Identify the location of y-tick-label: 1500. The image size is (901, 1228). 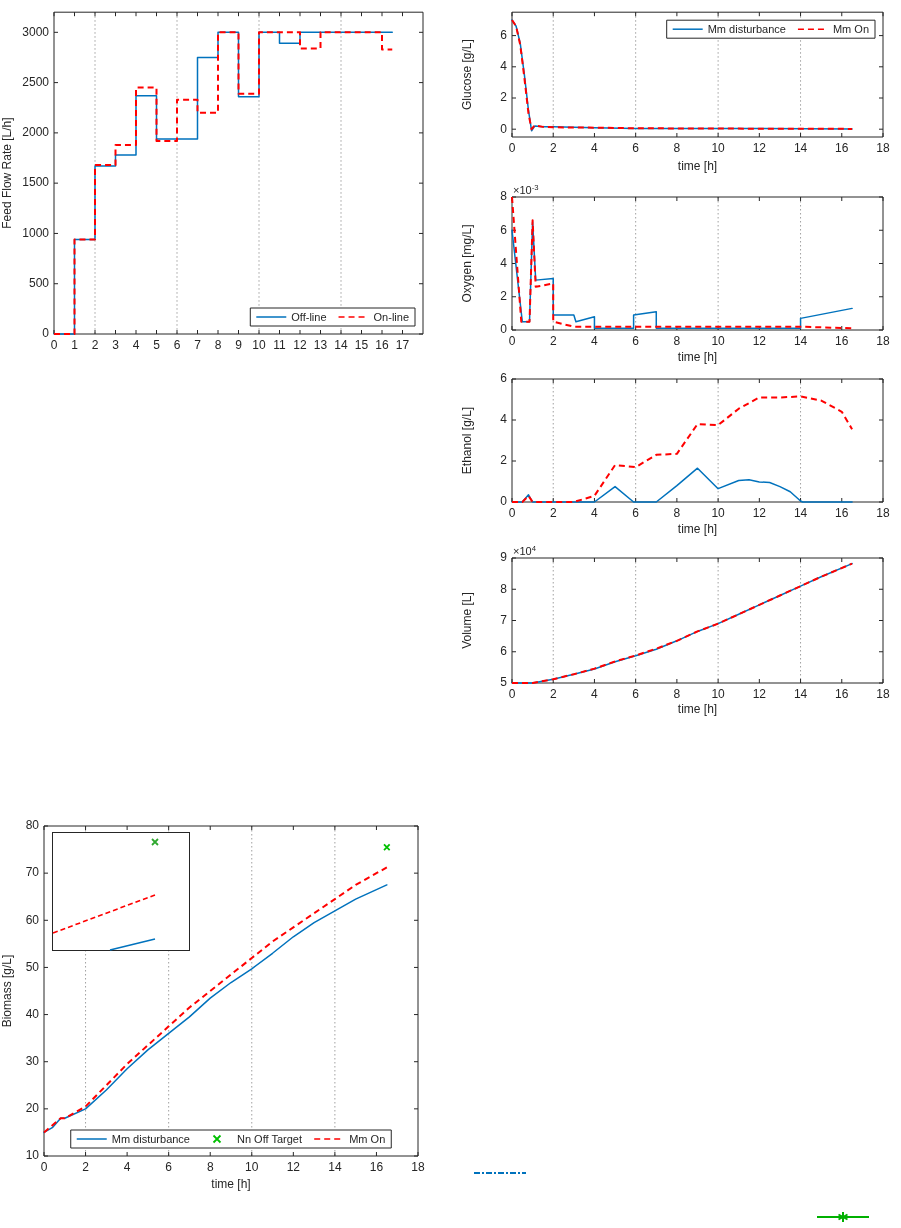
(36, 182).